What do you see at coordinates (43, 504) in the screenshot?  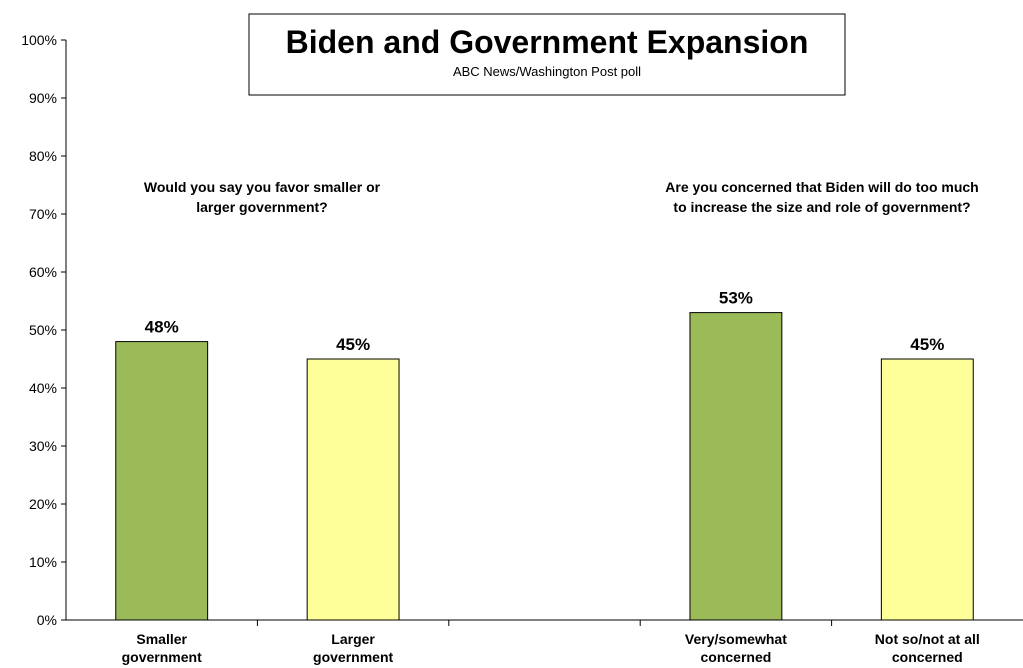 I see `y-tick-label: 20%` at bounding box center [43, 504].